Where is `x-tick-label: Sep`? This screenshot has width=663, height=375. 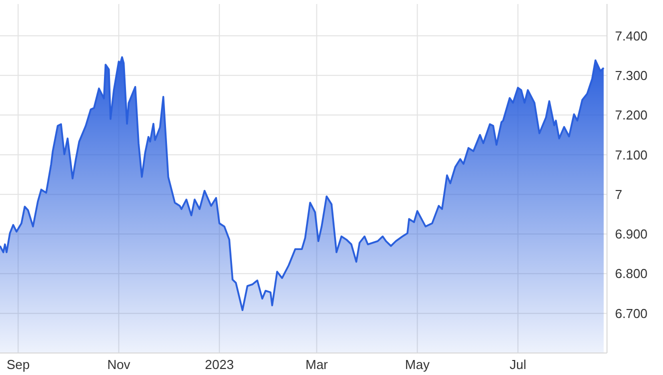 x-tick-label: Sep is located at coordinates (18, 364).